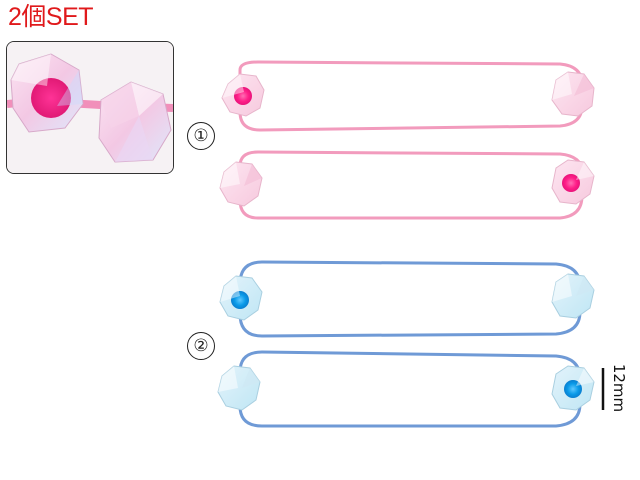  What do you see at coordinates (619, 388) in the screenshot?
I see `scale-label: 12mm` at bounding box center [619, 388].